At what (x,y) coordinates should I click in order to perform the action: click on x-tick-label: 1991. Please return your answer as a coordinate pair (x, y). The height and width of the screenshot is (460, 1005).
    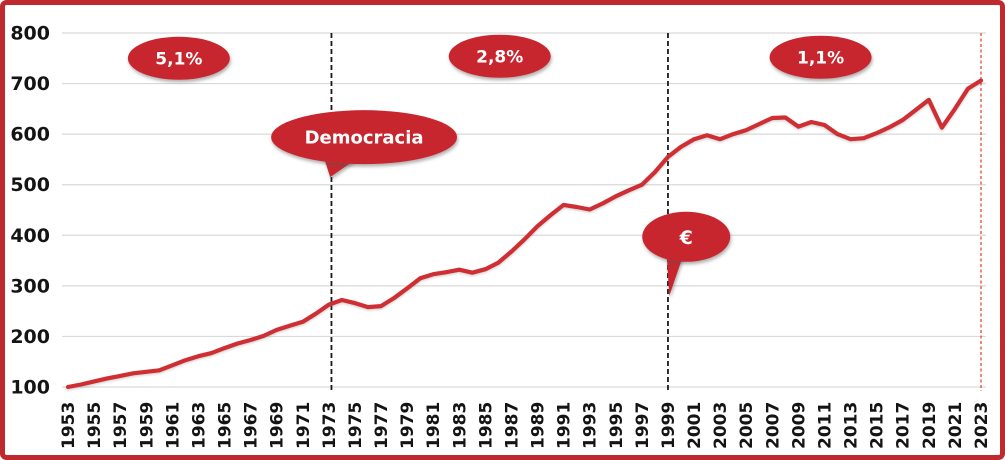
    Looking at the image, I should click on (565, 425).